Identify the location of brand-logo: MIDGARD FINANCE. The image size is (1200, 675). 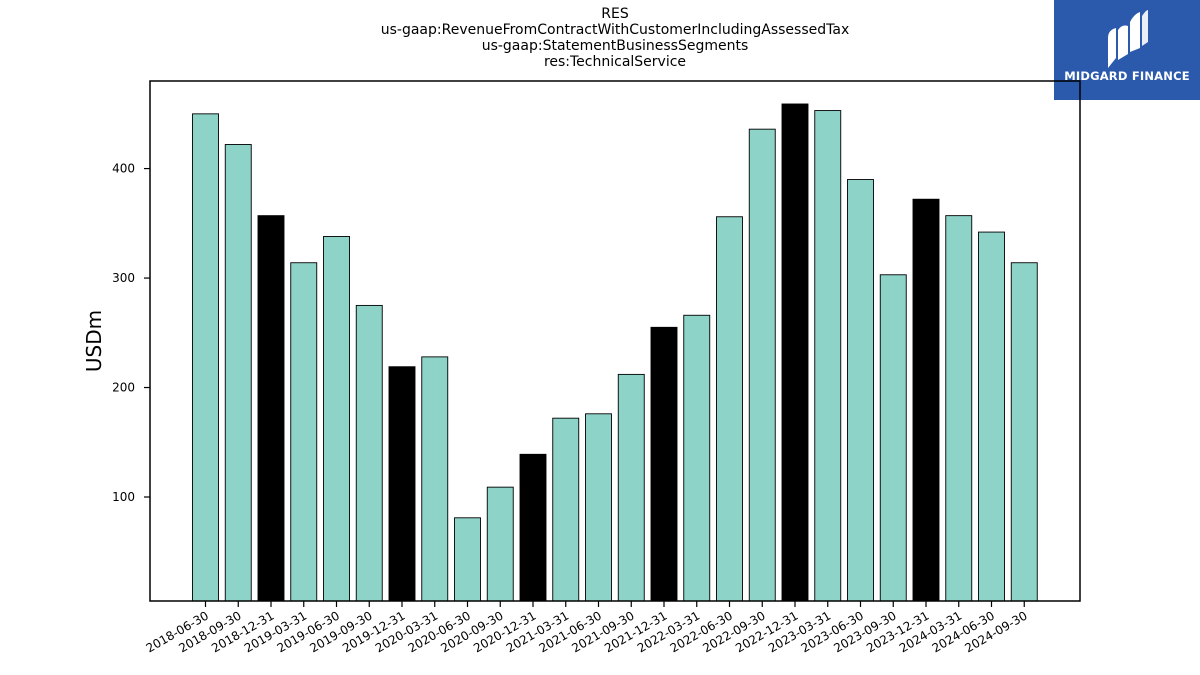
(1127, 50).